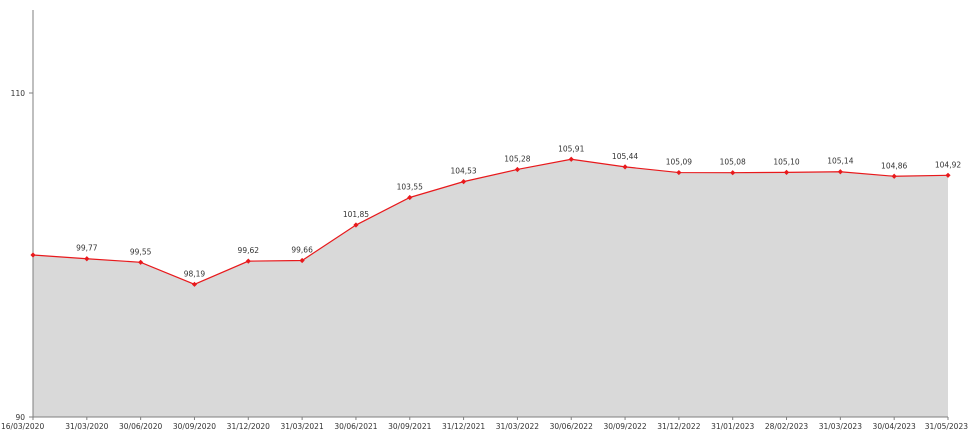 This screenshot has height=432, width=969. I want to click on data-label: 104,53, so click(463, 171).